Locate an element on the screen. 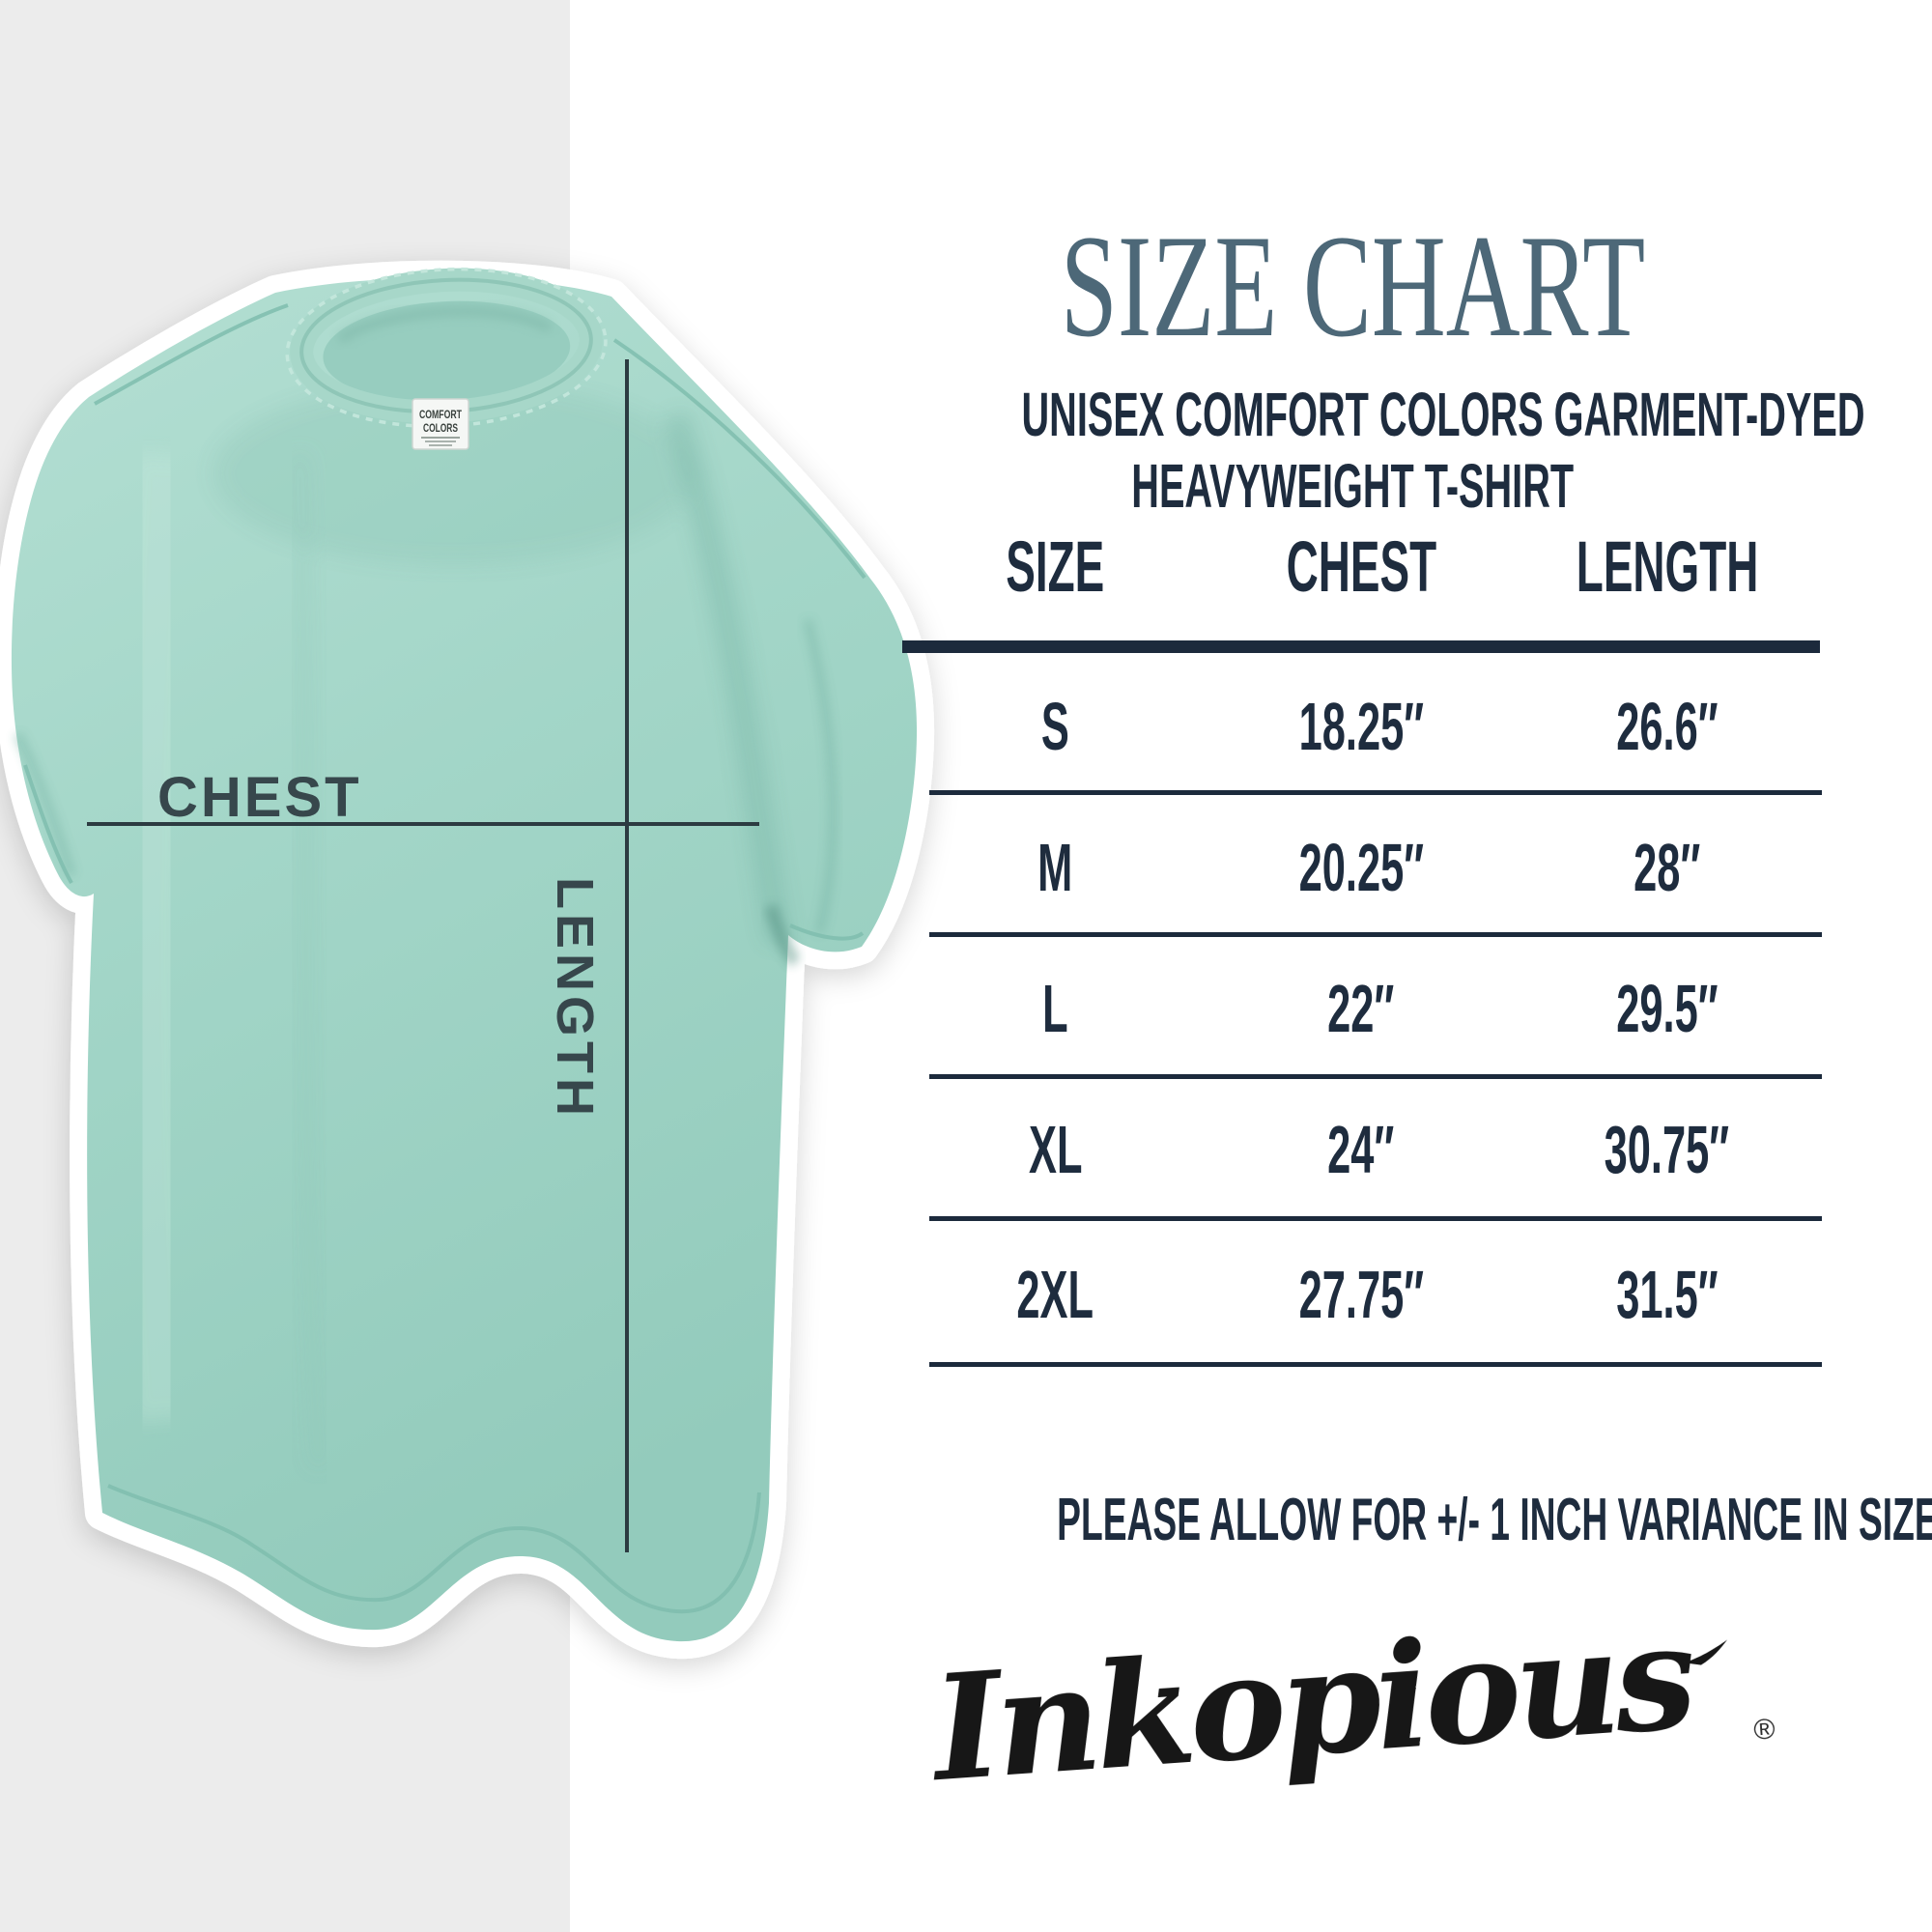 The image size is (1932, 1932). size-value: M is located at coordinates (1055, 867).